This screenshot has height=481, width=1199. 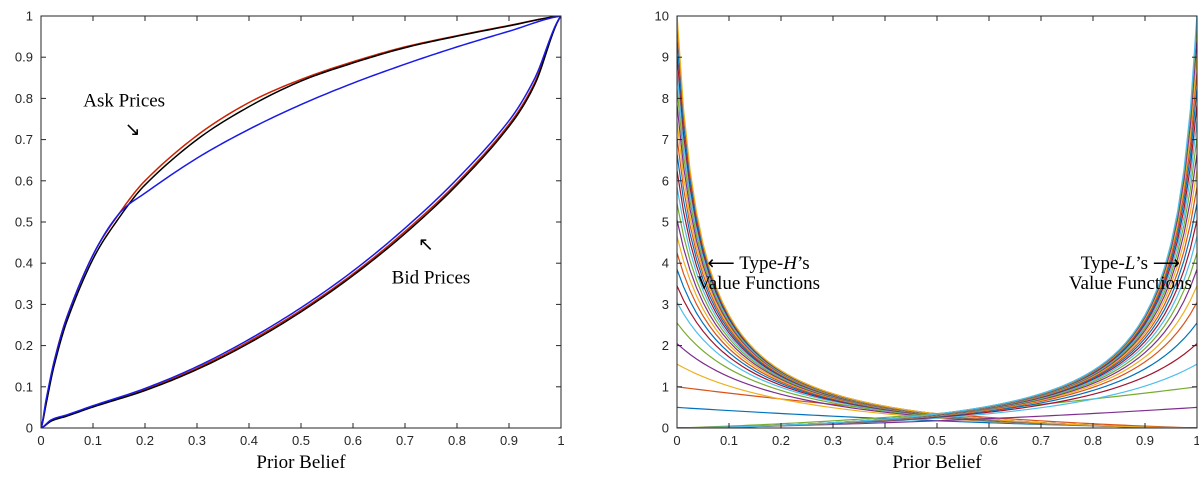 I want to click on y-tick-label: 9, so click(x=665, y=57).